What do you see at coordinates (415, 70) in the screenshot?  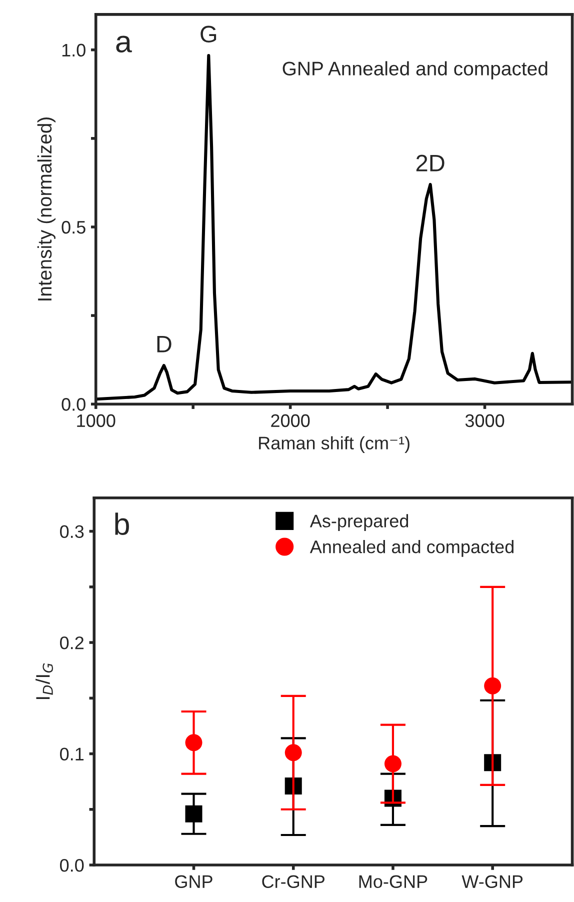 I see `annotation: GNP Annealed and compacted` at bounding box center [415, 70].